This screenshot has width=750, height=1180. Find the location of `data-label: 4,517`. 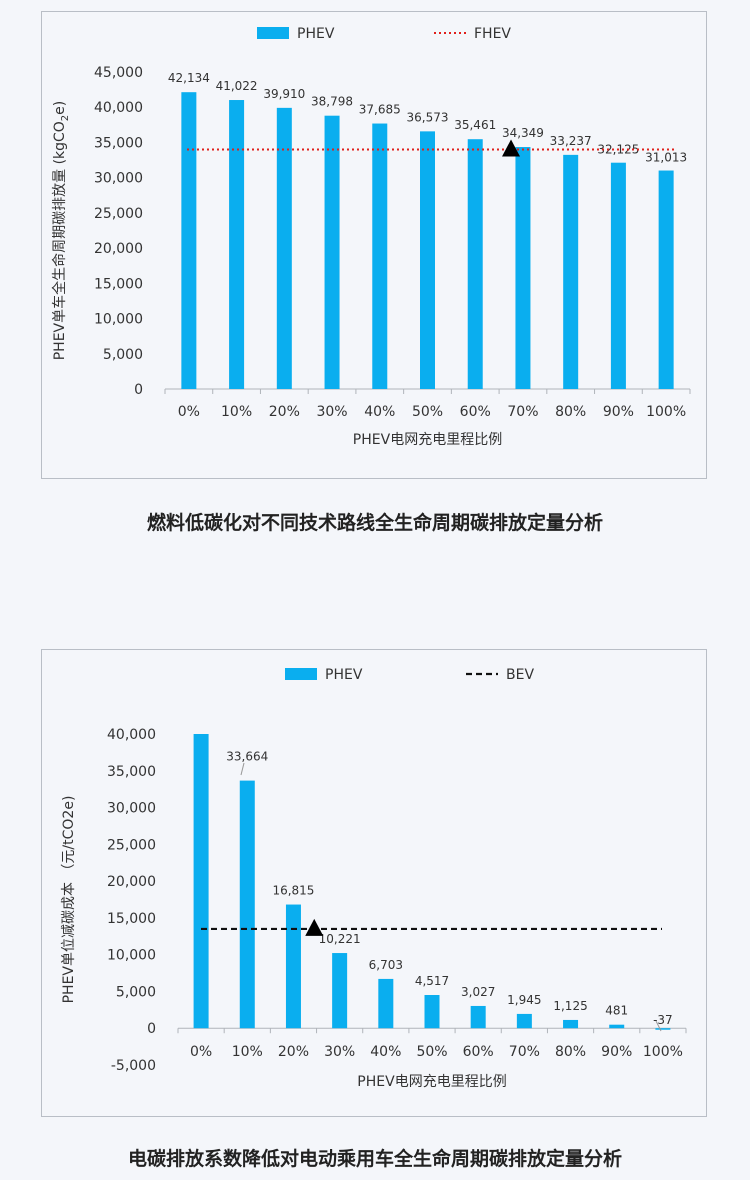

data-label: 4,517 is located at coordinates (432, 981).